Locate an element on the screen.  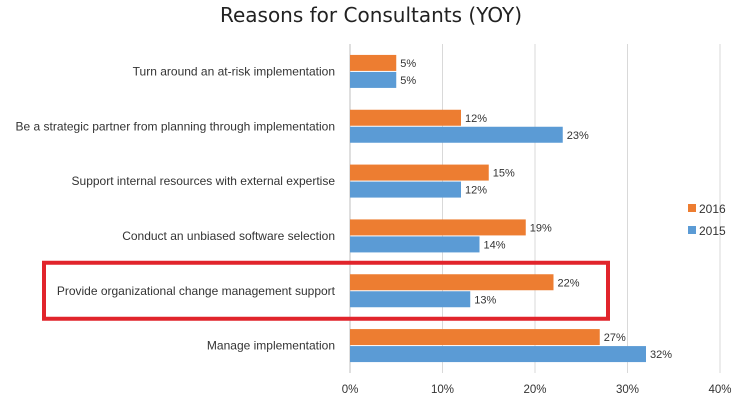
chart-title: Reasons for Consultants (YOY) is located at coordinates (371, 15).